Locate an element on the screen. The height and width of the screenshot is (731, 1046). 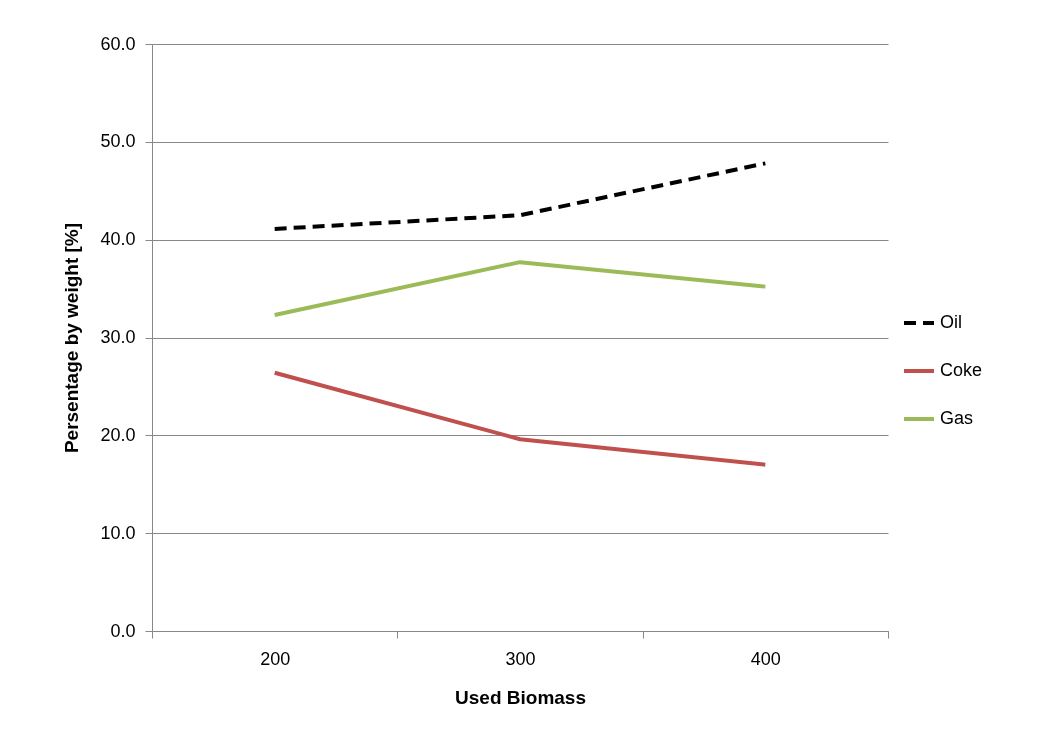
y-tick-label: 30.0 is located at coordinates (118, 337).